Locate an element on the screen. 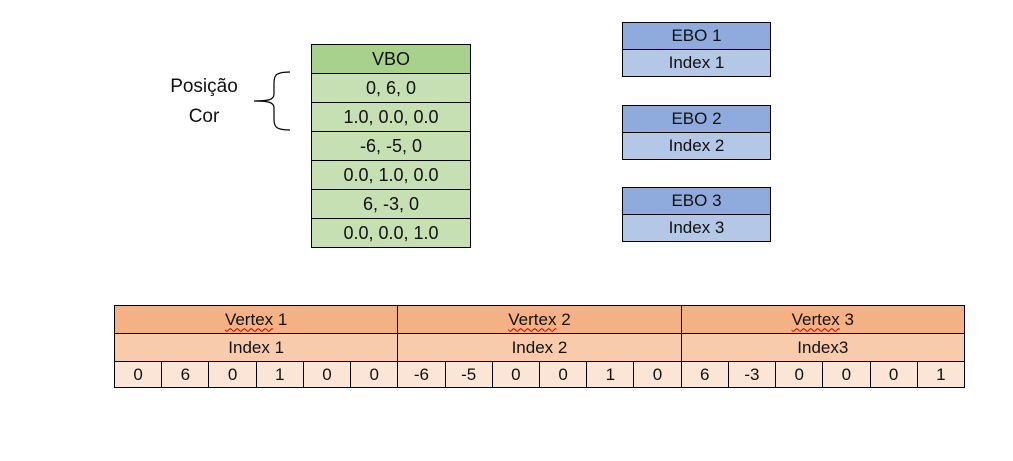  ebo-index: Index 2 is located at coordinates (696, 146).